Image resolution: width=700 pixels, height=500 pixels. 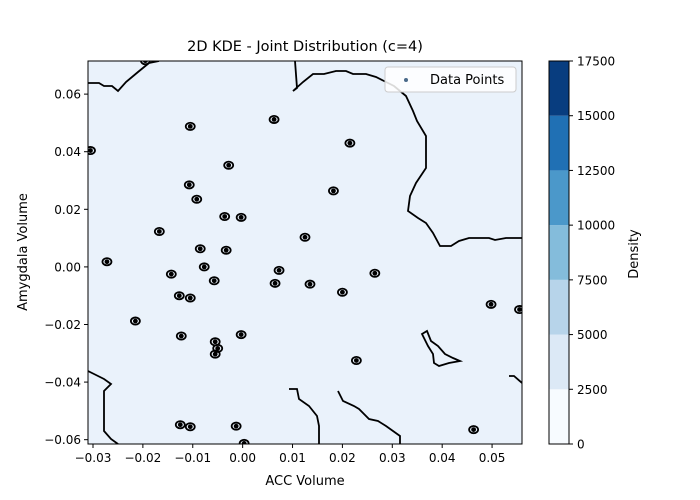 What do you see at coordinates (592, 390) in the screenshot?
I see `colorbar-tick-label: 2500` at bounding box center [592, 390].